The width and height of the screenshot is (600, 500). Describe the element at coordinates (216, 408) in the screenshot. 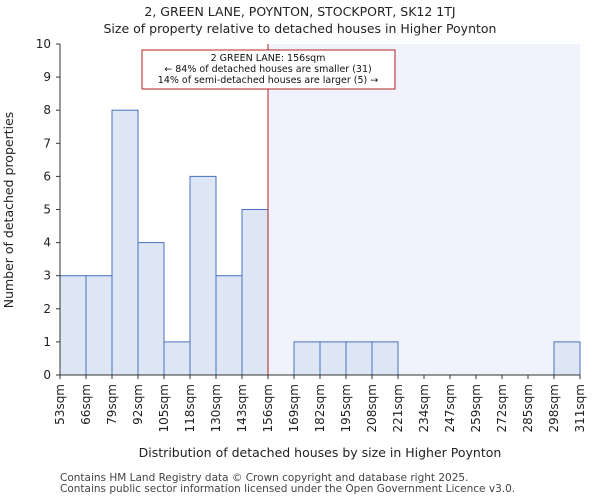

I see `x-tick-label: 130sqm` at that location.